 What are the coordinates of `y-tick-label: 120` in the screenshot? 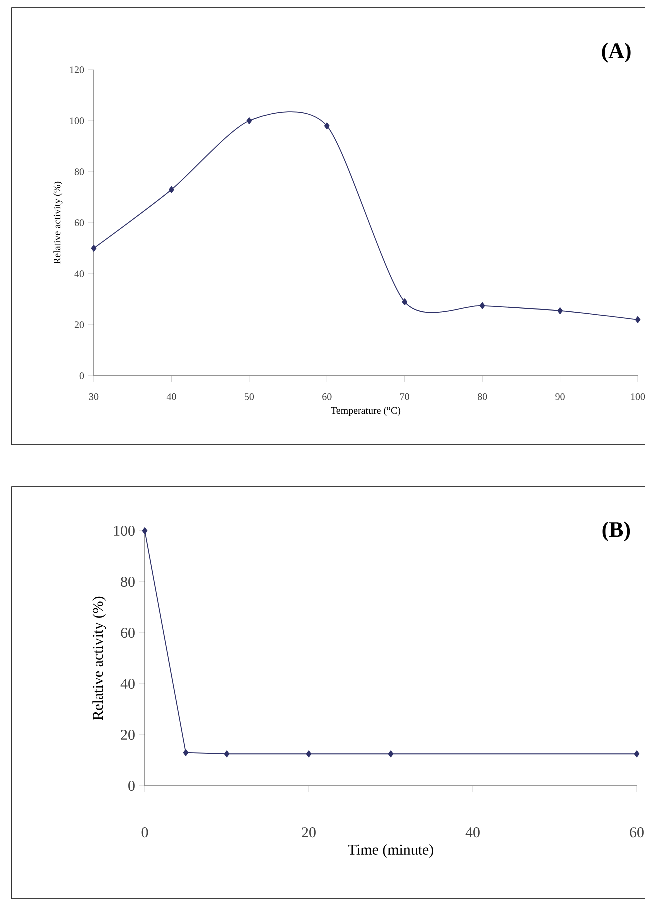 It's located at (77, 70).